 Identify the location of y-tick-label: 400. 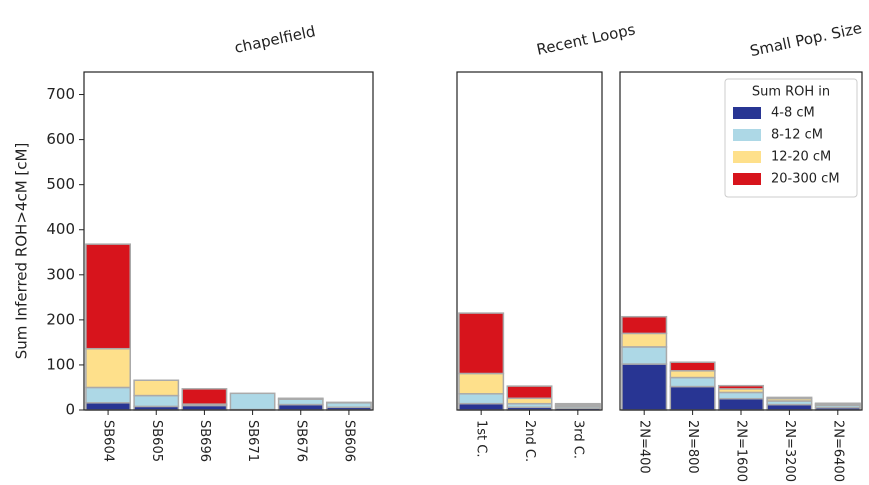
(60, 229).